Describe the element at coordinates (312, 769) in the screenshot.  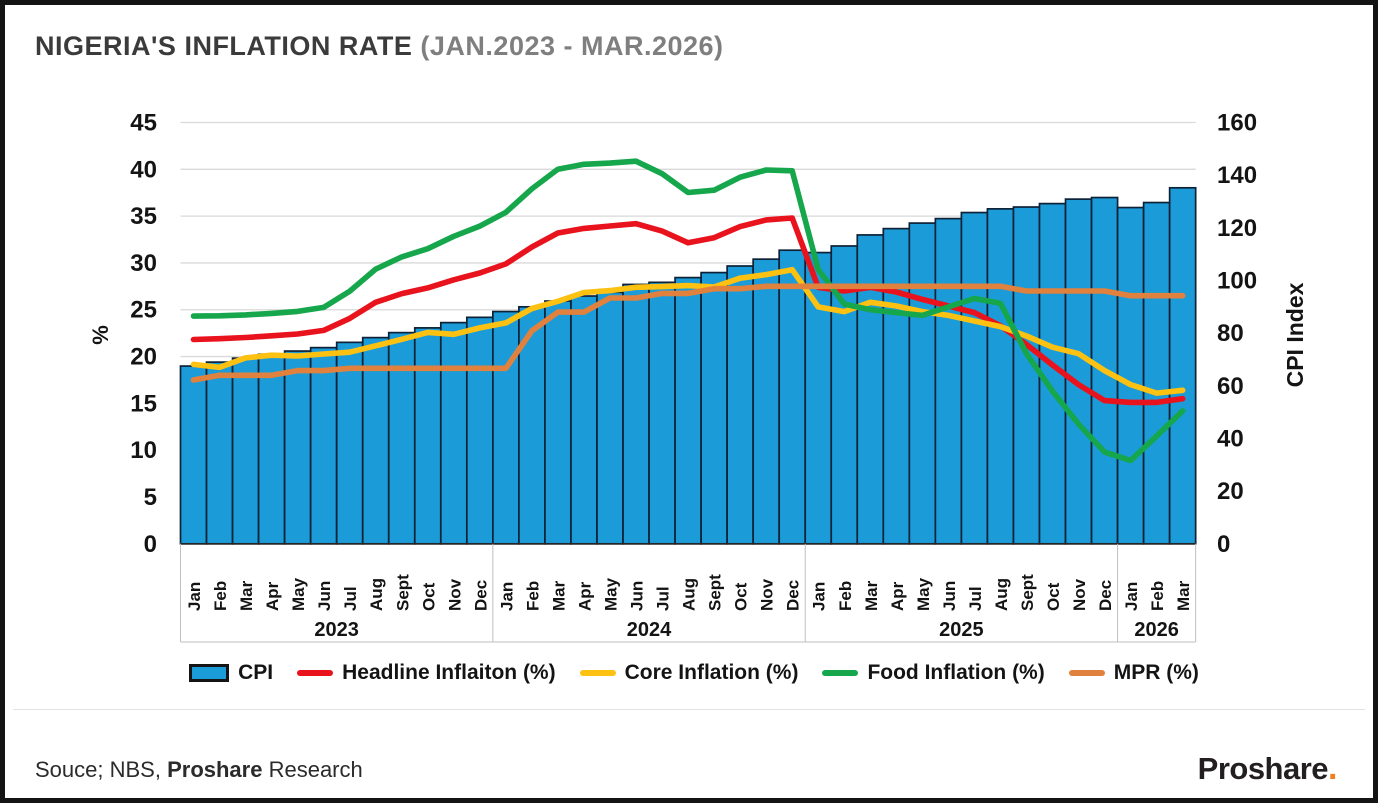
I see `source-suffix: Research` at that location.